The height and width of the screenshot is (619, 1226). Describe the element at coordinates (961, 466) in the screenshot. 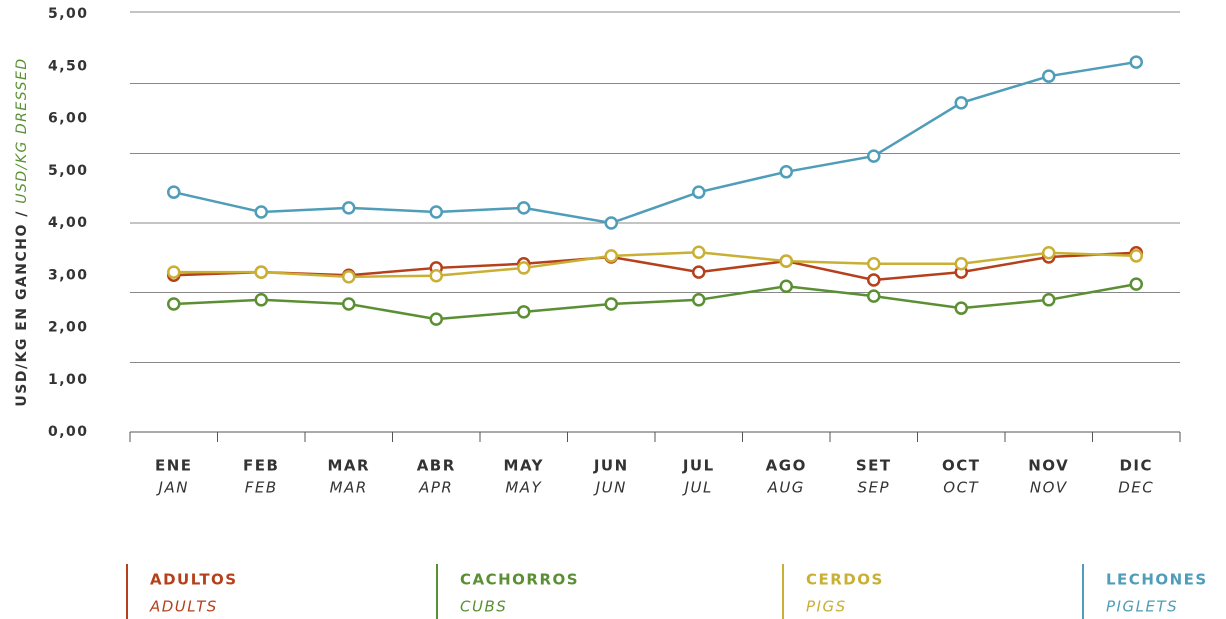

I see `x-tick-label: OCT` at that location.